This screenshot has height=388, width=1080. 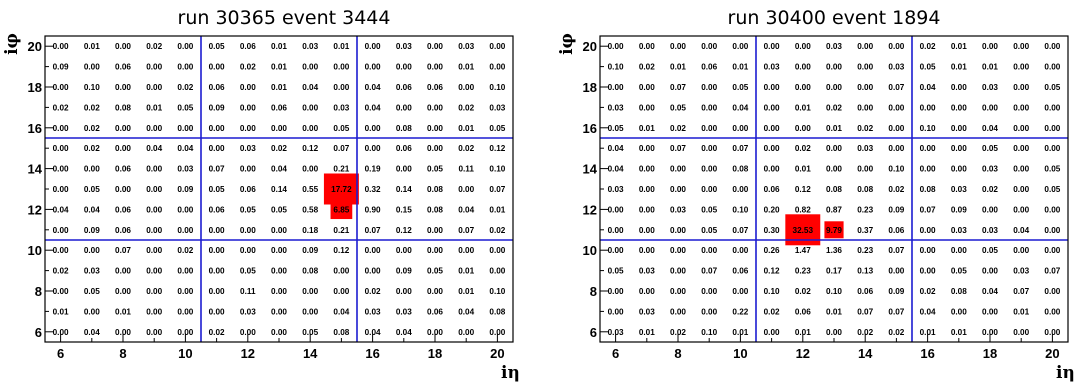 I want to click on cell-value: 0.09, so click(x=61, y=67).